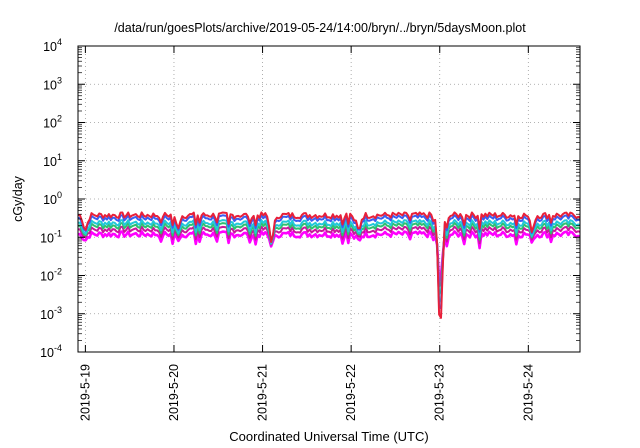 This screenshot has width=640, height=448. What do you see at coordinates (528, 392) in the screenshot?
I see `x-tick-label: 2019-5-24` at bounding box center [528, 392].